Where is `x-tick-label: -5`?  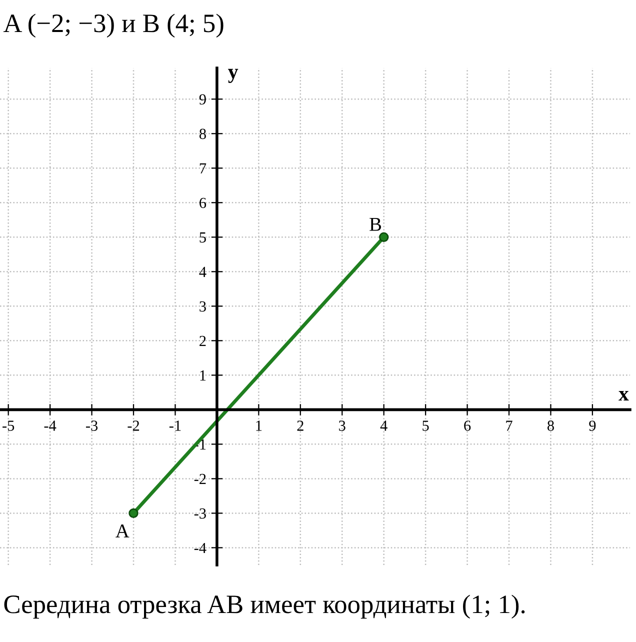 x-tick-label: -5 is located at coordinates (8, 425).